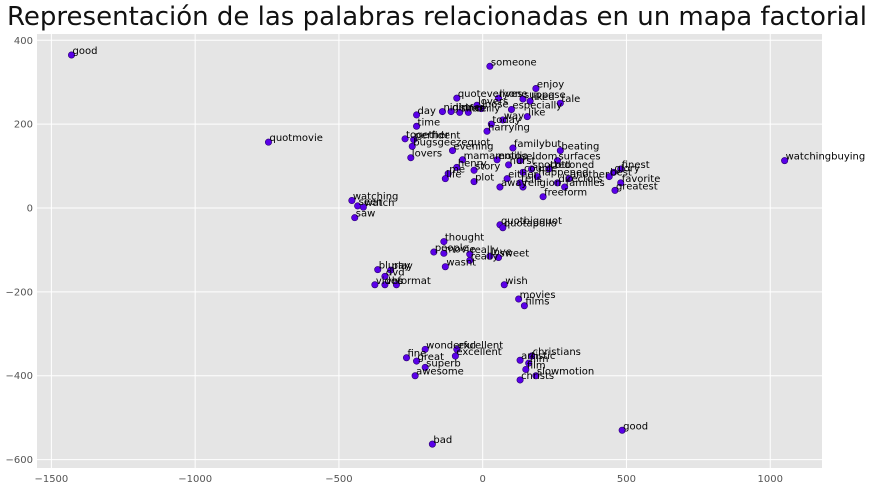 This screenshot has height=492, width=874. What do you see at coordinates (472, 163) in the screenshot?
I see `point-label: henry` at bounding box center [472, 163].